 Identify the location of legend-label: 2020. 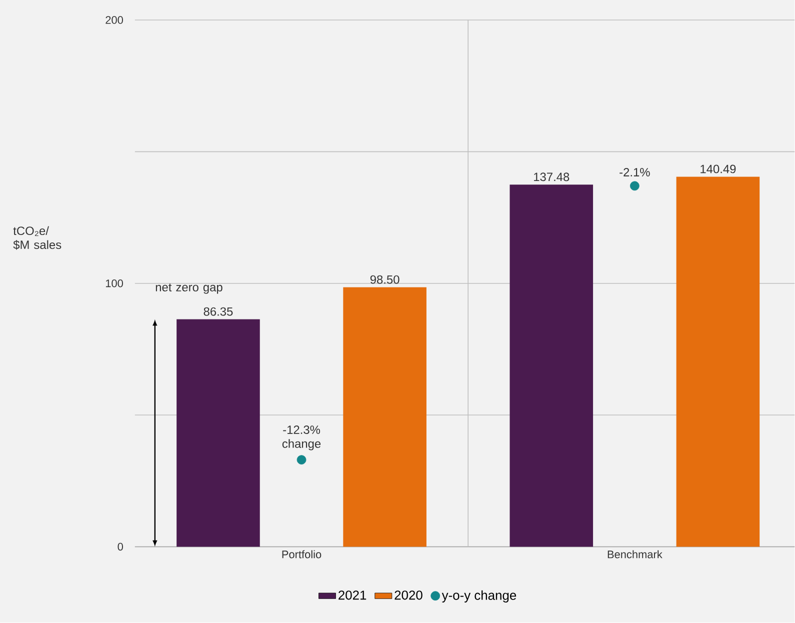
(408, 595).